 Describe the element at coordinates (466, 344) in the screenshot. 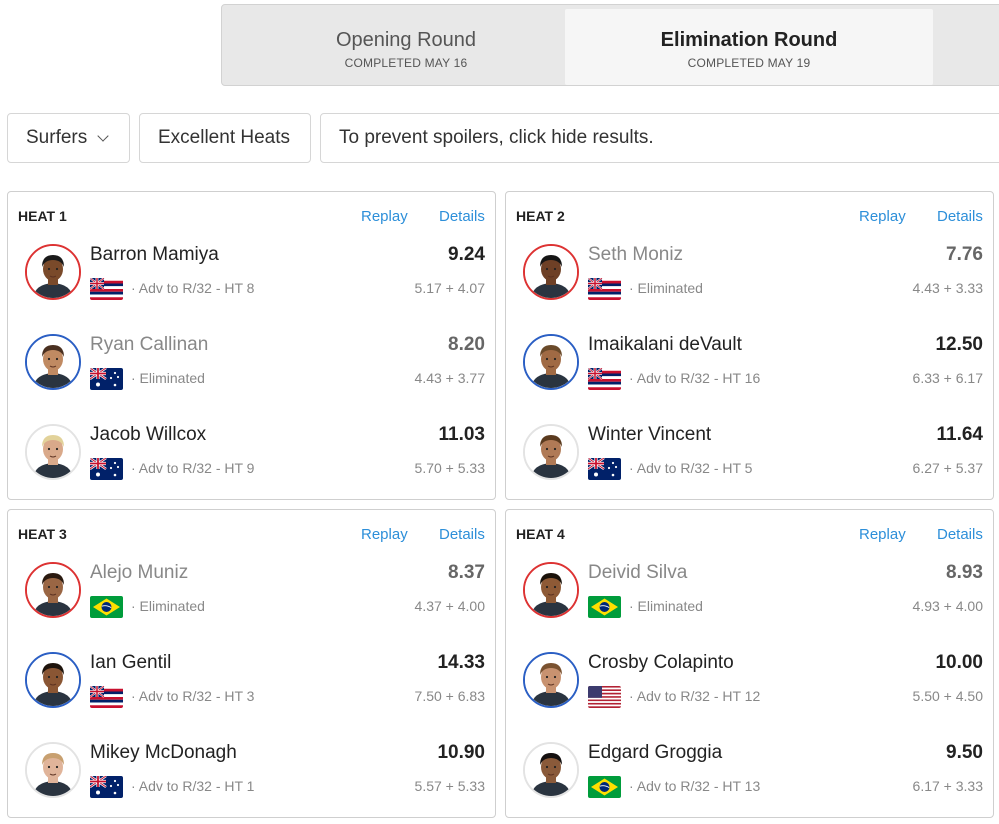

I see `heat-total-score: 8.20` at that location.